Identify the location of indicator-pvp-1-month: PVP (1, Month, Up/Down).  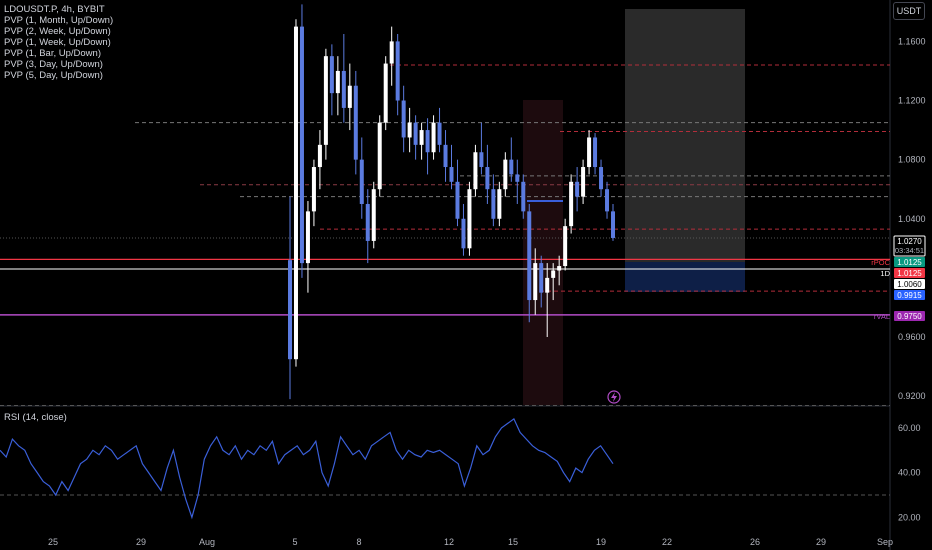
(59, 20).